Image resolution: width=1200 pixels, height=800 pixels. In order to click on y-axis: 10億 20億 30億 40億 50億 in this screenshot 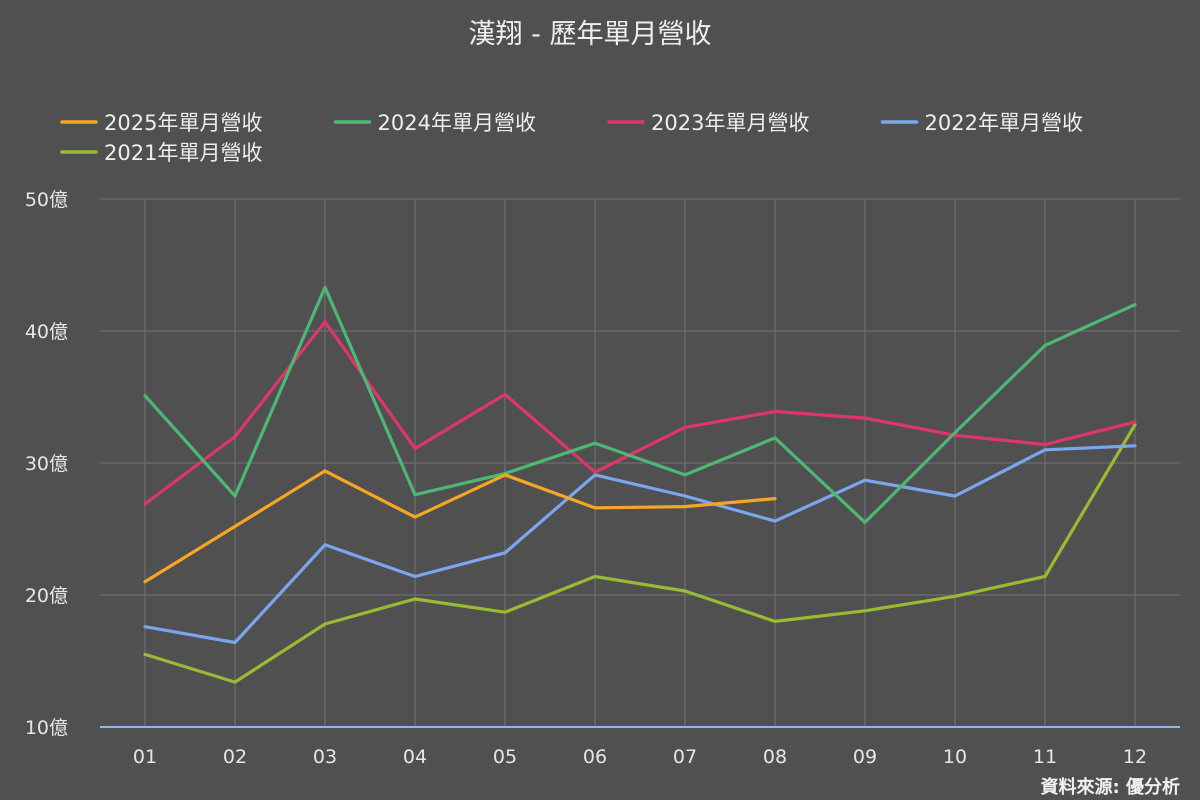, I will do `click(46, 464)`.